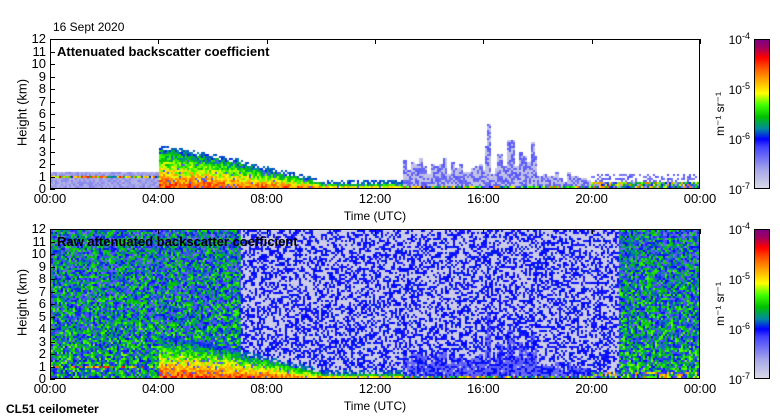 The height and width of the screenshot is (420, 780). Describe the element at coordinates (745, 226) in the screenshot. I see `colorbar-tick-exponent: -4` at that location.